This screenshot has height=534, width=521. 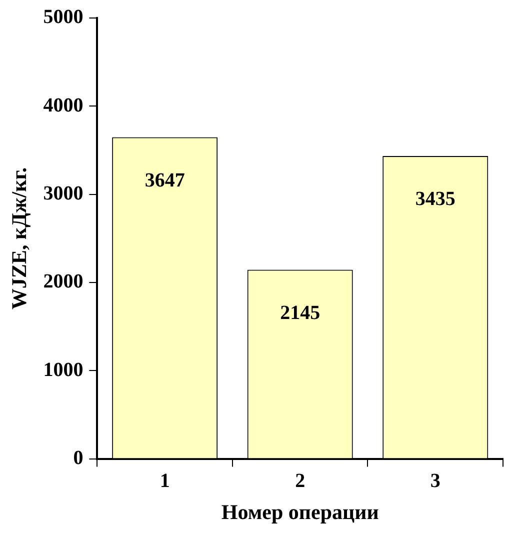 I want to click on data-label: 3647, so click(x=164, y=180).